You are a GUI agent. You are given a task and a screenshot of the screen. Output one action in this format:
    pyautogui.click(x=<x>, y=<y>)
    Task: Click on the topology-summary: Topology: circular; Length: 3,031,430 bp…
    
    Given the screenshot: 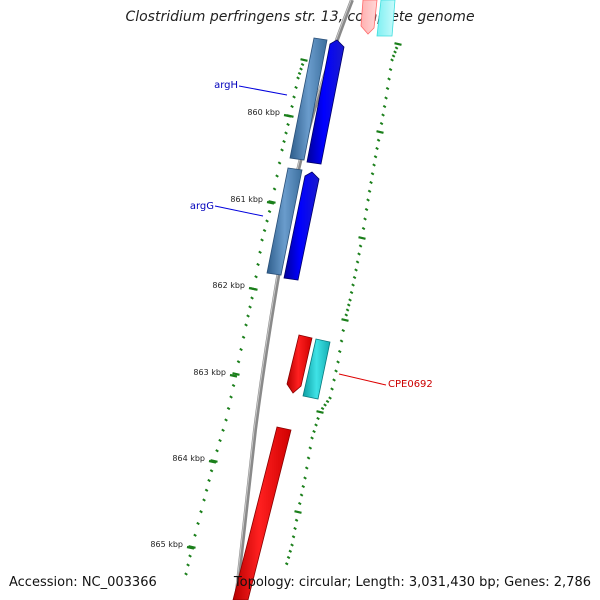 What is the action you would take?
    pyautogui.click(x=412, y=582)
    